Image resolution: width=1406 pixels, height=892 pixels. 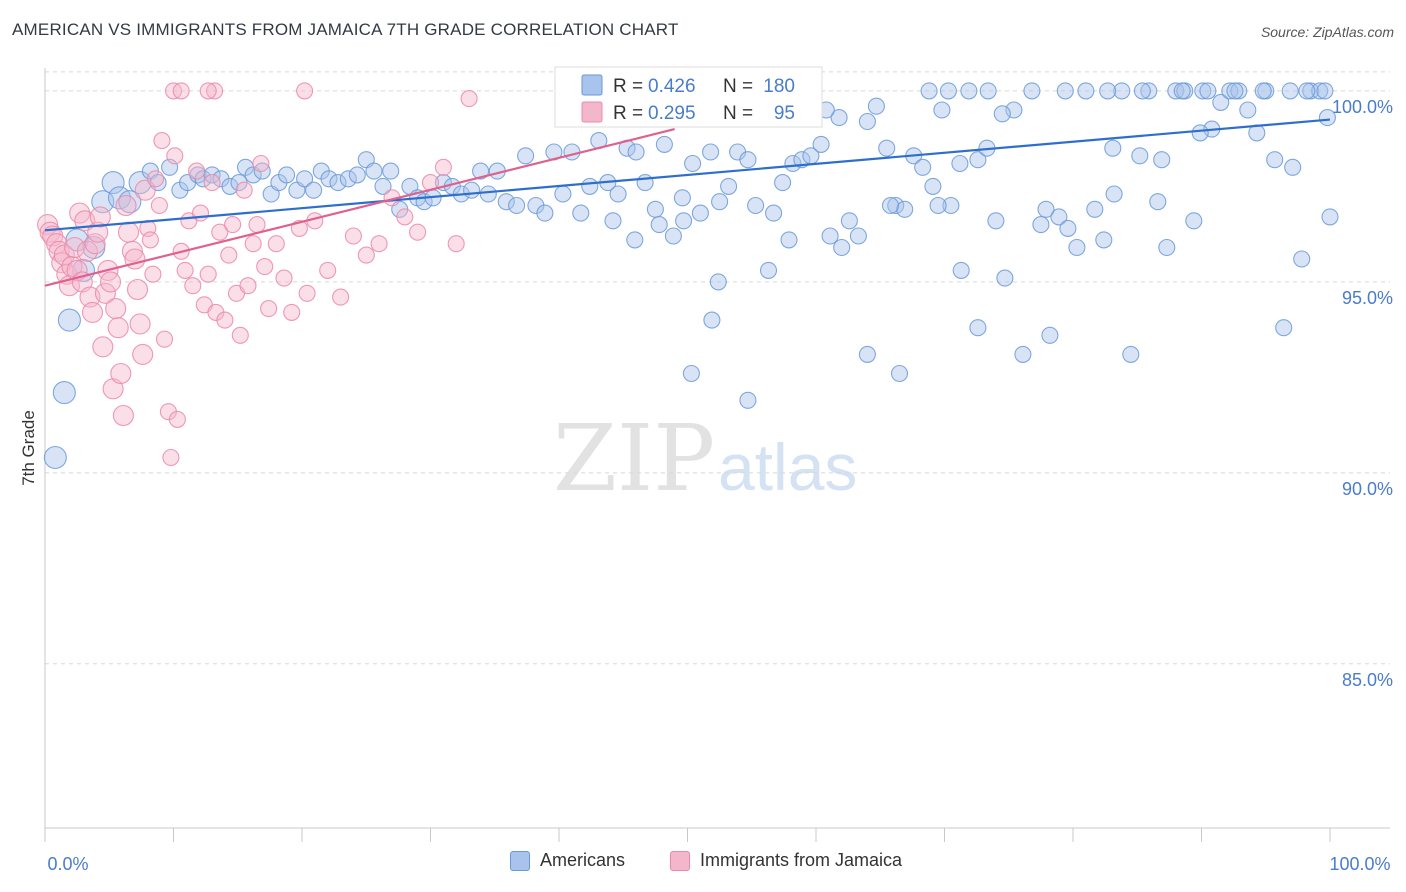 I want to click on stats-r-value: 0.295, so click(x=672, y=113).